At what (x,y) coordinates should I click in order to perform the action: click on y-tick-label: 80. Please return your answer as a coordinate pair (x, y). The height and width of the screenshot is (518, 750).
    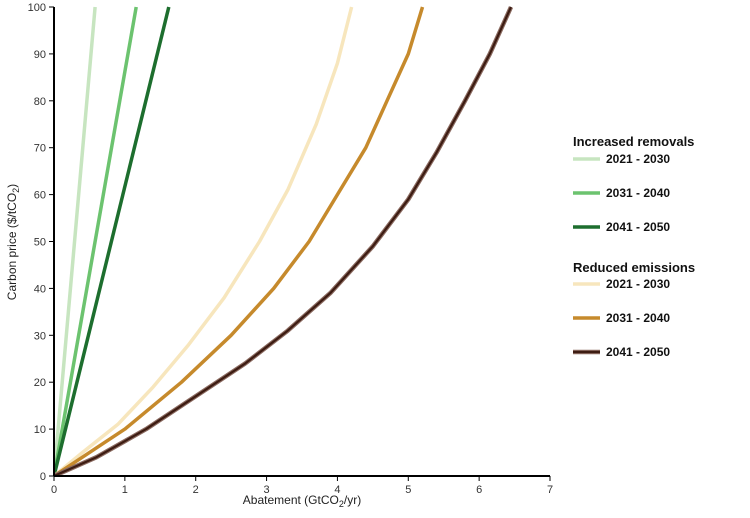
    Looking at the image, I should click on (40, 102).